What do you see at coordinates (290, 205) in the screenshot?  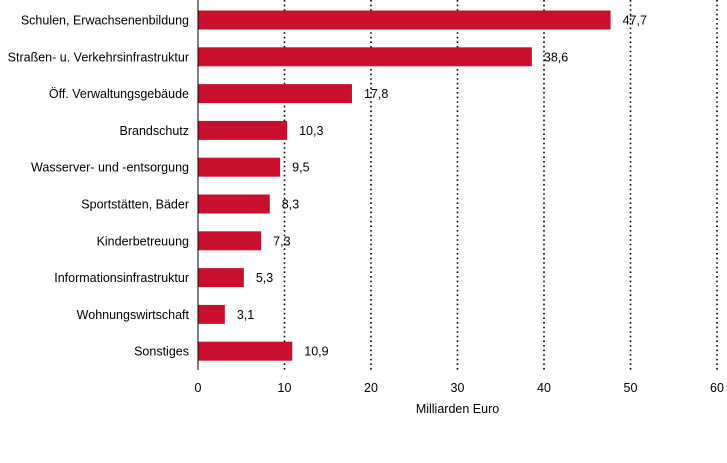 I see `value-label: 8,3` at bounding box center [290, 205].